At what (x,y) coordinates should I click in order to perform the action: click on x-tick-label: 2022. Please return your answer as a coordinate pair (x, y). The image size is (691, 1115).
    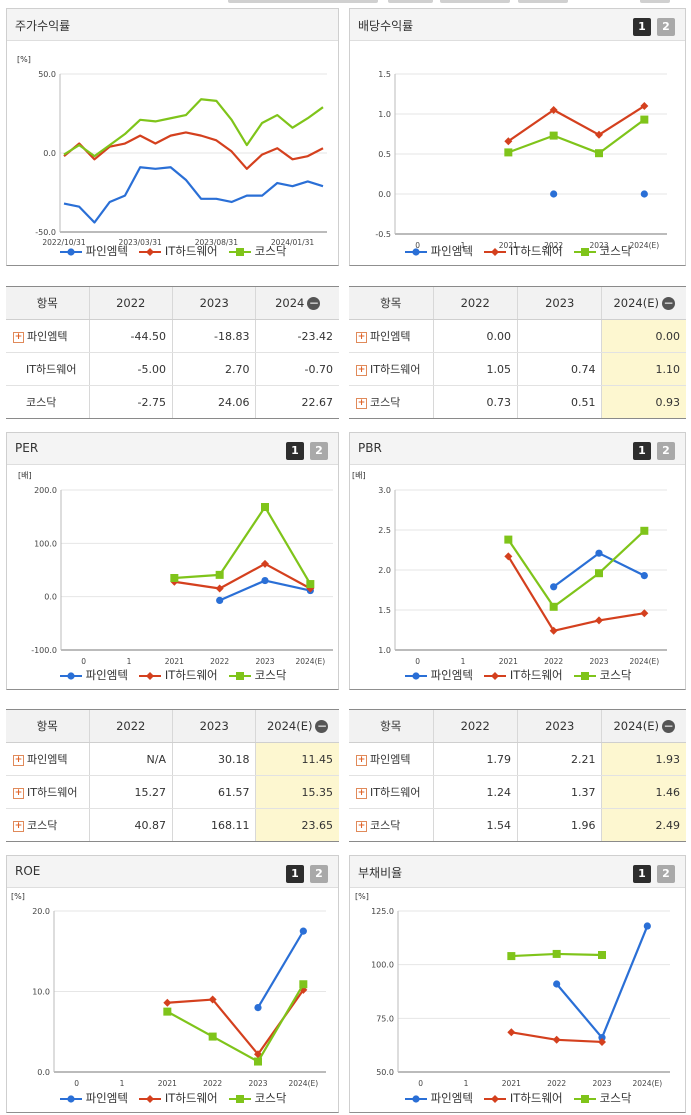
    Looking at the image, I should click on (556, 1083).